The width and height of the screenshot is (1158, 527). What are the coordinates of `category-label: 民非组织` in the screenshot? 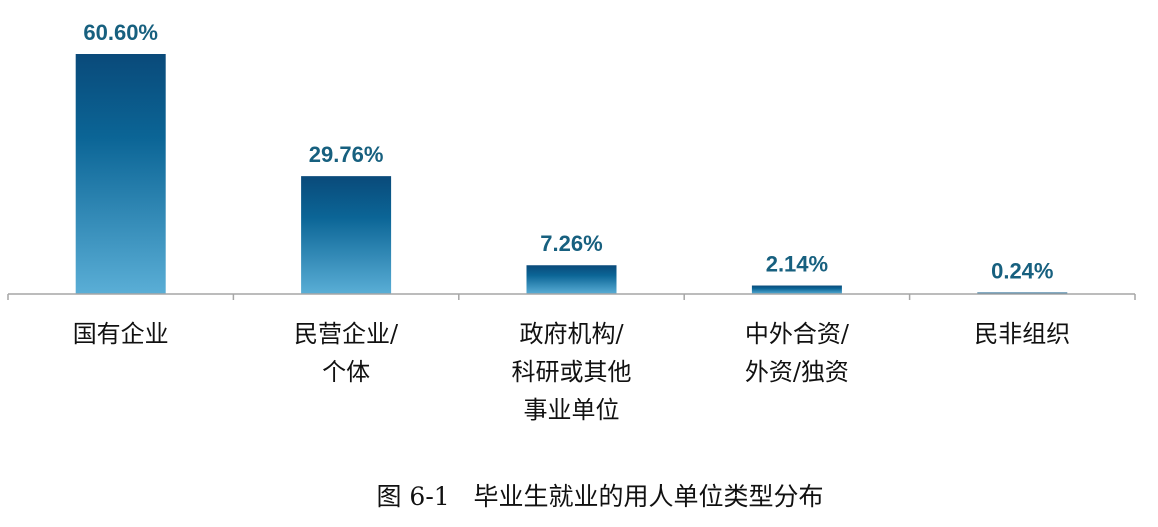 It's located at (1022, 334).